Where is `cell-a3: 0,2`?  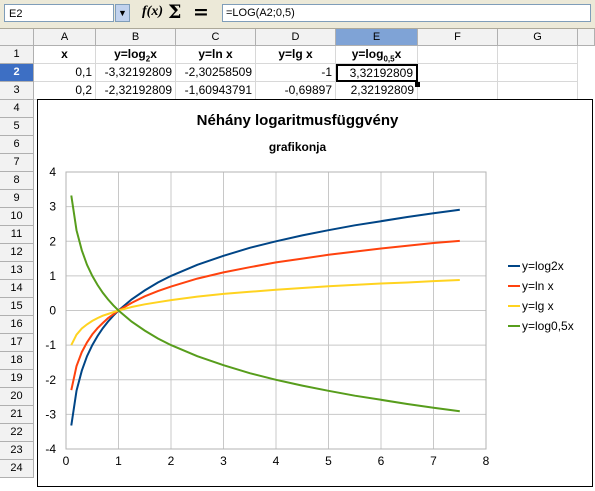
cell-a3: 0,2 is located at coordinates (65, 91).